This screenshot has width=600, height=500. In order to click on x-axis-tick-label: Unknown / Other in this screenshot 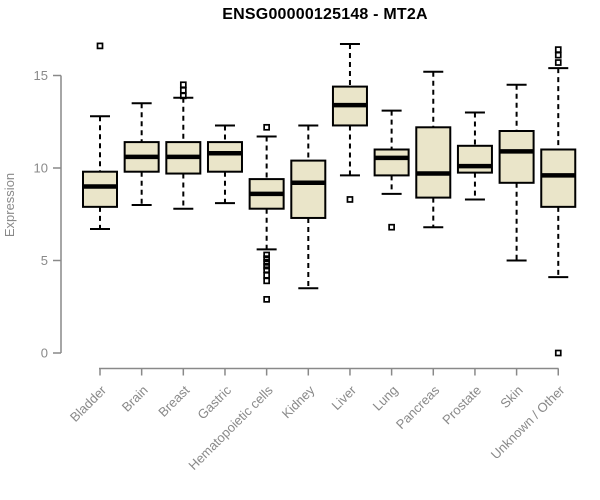, I will do `click(528, 422)`.